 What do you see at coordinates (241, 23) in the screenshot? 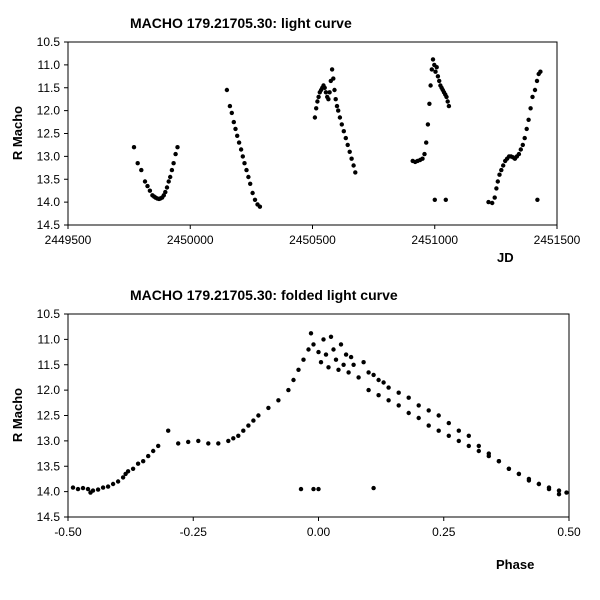
I see `light-curve-title: MACHO 179.21705.30: light curve` at bounding box center [241, 23].